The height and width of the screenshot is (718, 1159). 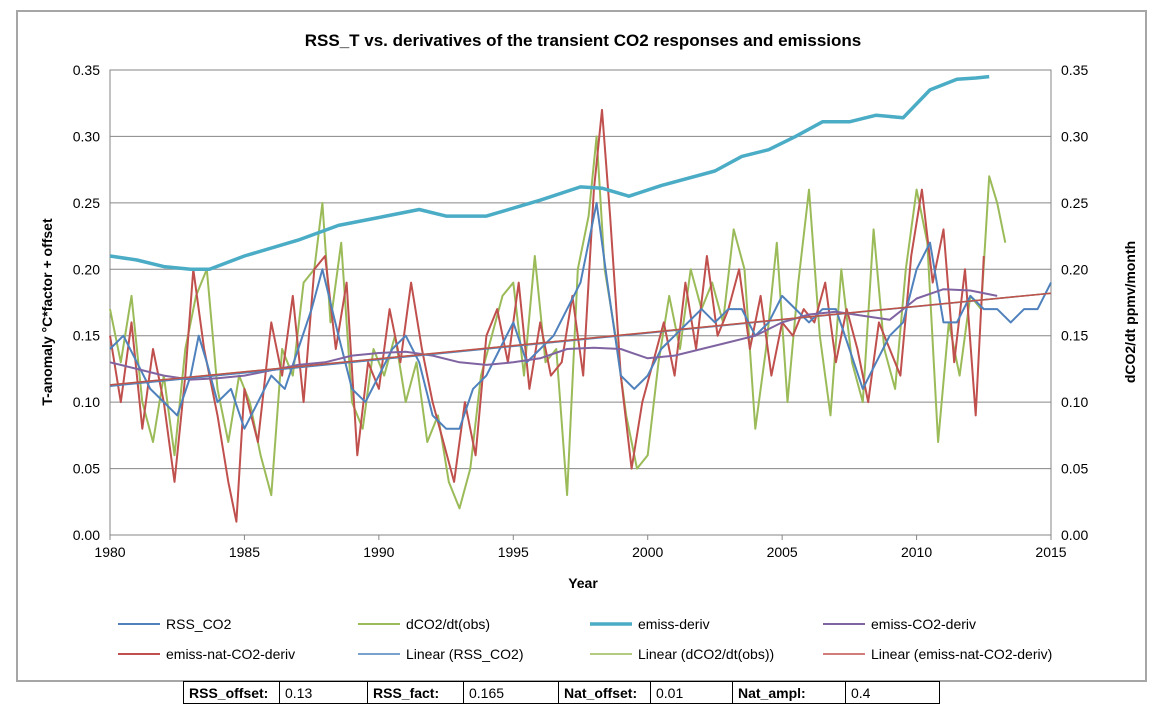 What do you see at coordinates (86, 469) in the screenshot?
I see `y-tick-label-left: 0.05` at bounding box center [86, 469].